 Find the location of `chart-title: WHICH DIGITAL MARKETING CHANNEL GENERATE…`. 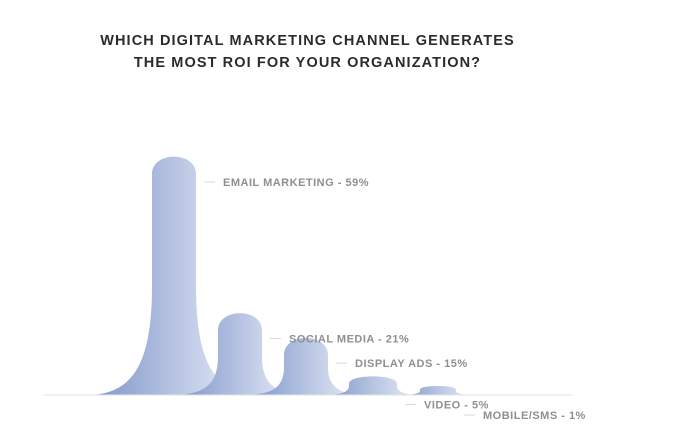

chart-title: WHICH DIGITAL MARKETING CHANNEL GENERATE… is located at coordinates (307, 52).